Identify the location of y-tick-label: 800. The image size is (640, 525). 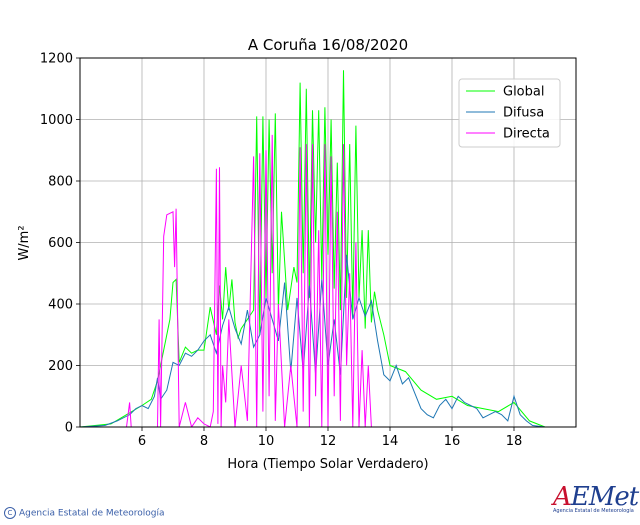
(60, 182).